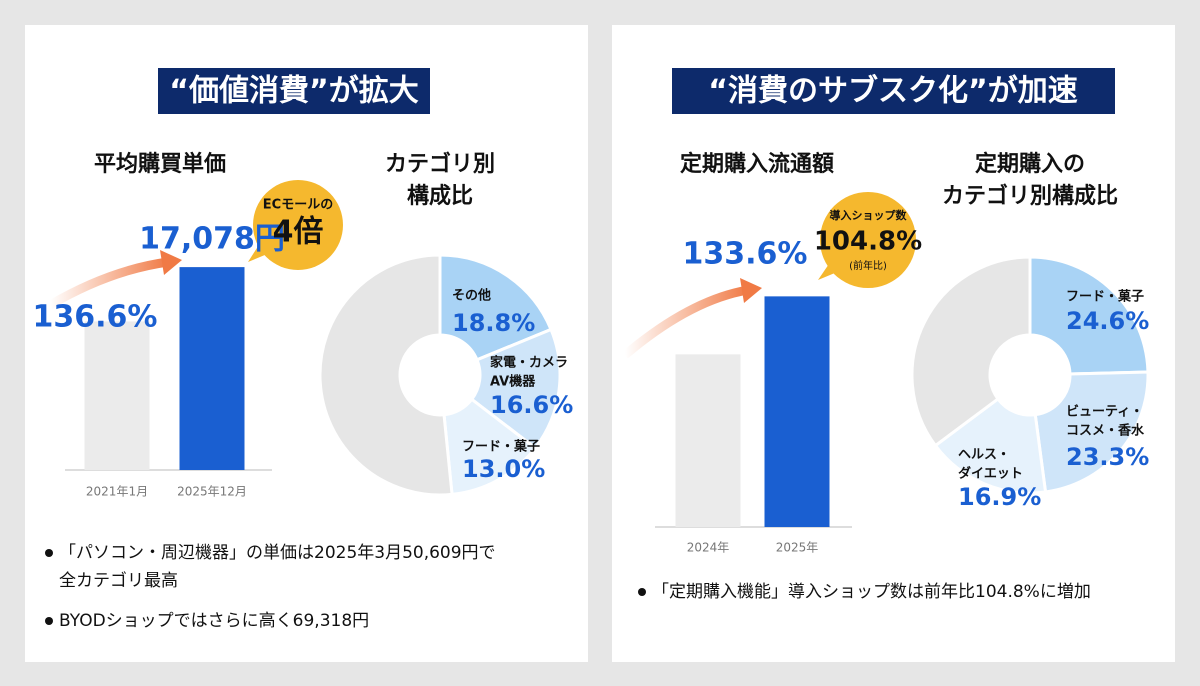 This screenshot has height=686, width=1200. I want to click on callout-text: 4倍, so click(298, 232).